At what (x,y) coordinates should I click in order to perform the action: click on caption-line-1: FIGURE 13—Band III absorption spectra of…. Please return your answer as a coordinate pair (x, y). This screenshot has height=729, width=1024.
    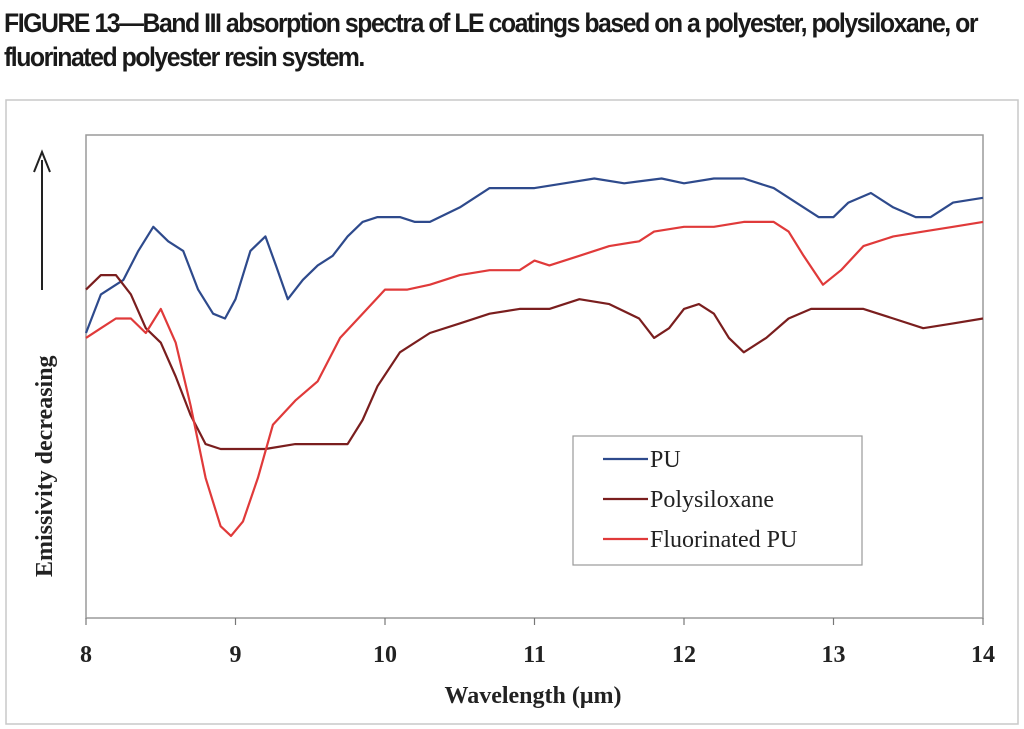
    Looking at the image, I should click on (491, 23).